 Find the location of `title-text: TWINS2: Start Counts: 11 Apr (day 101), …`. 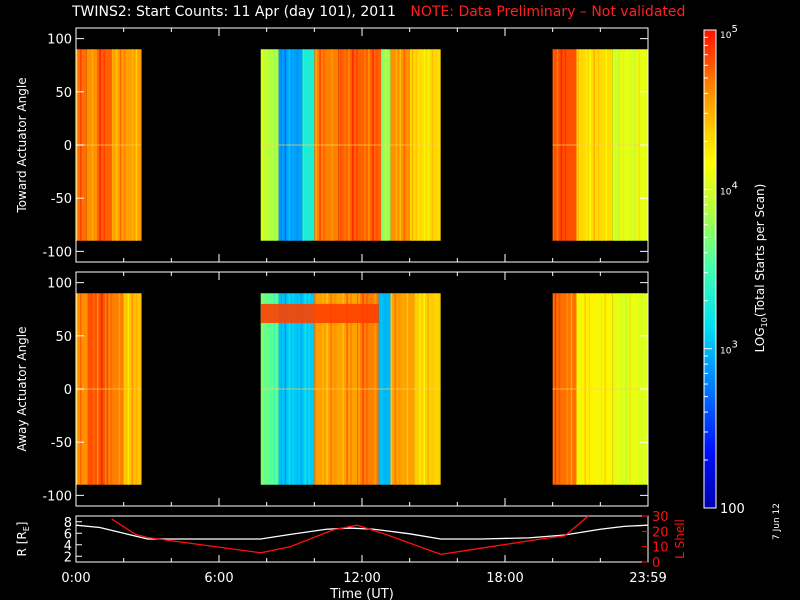

title-text: TWINS2: Start Counts: 11 Apr (day 101), … is located at coordinates (234, 12).